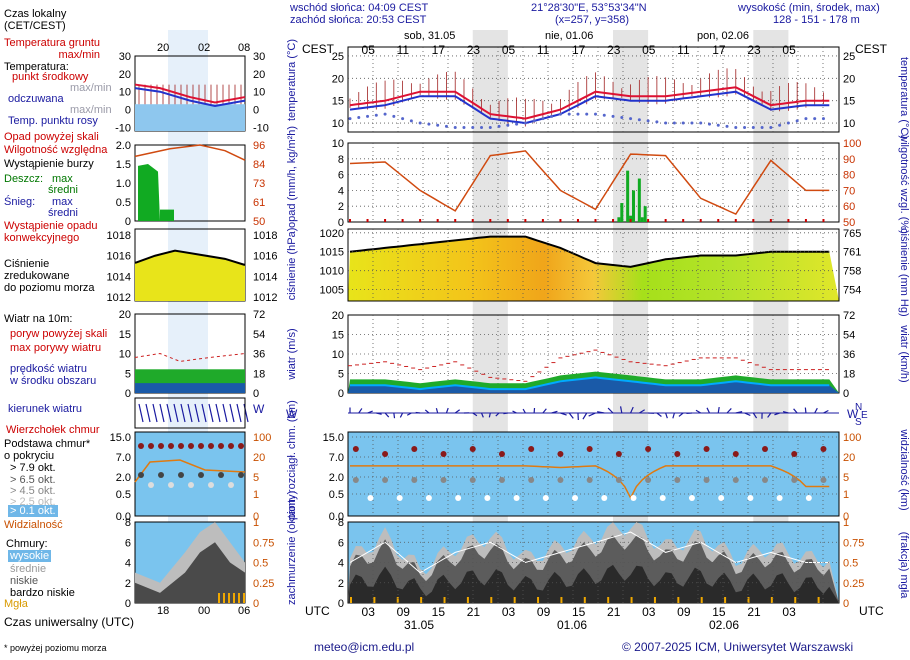 Image resolution: width=910 pixels, height=660 pixels. I want to click on mini-cover-tick-left: 2, so click(128, 584).